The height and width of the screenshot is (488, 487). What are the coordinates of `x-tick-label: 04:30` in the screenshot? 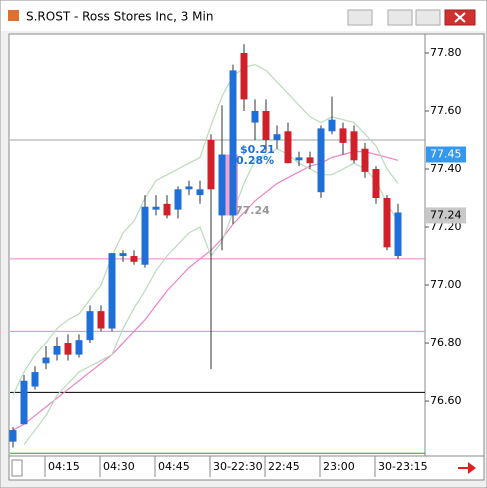 It's located at (119, 466).